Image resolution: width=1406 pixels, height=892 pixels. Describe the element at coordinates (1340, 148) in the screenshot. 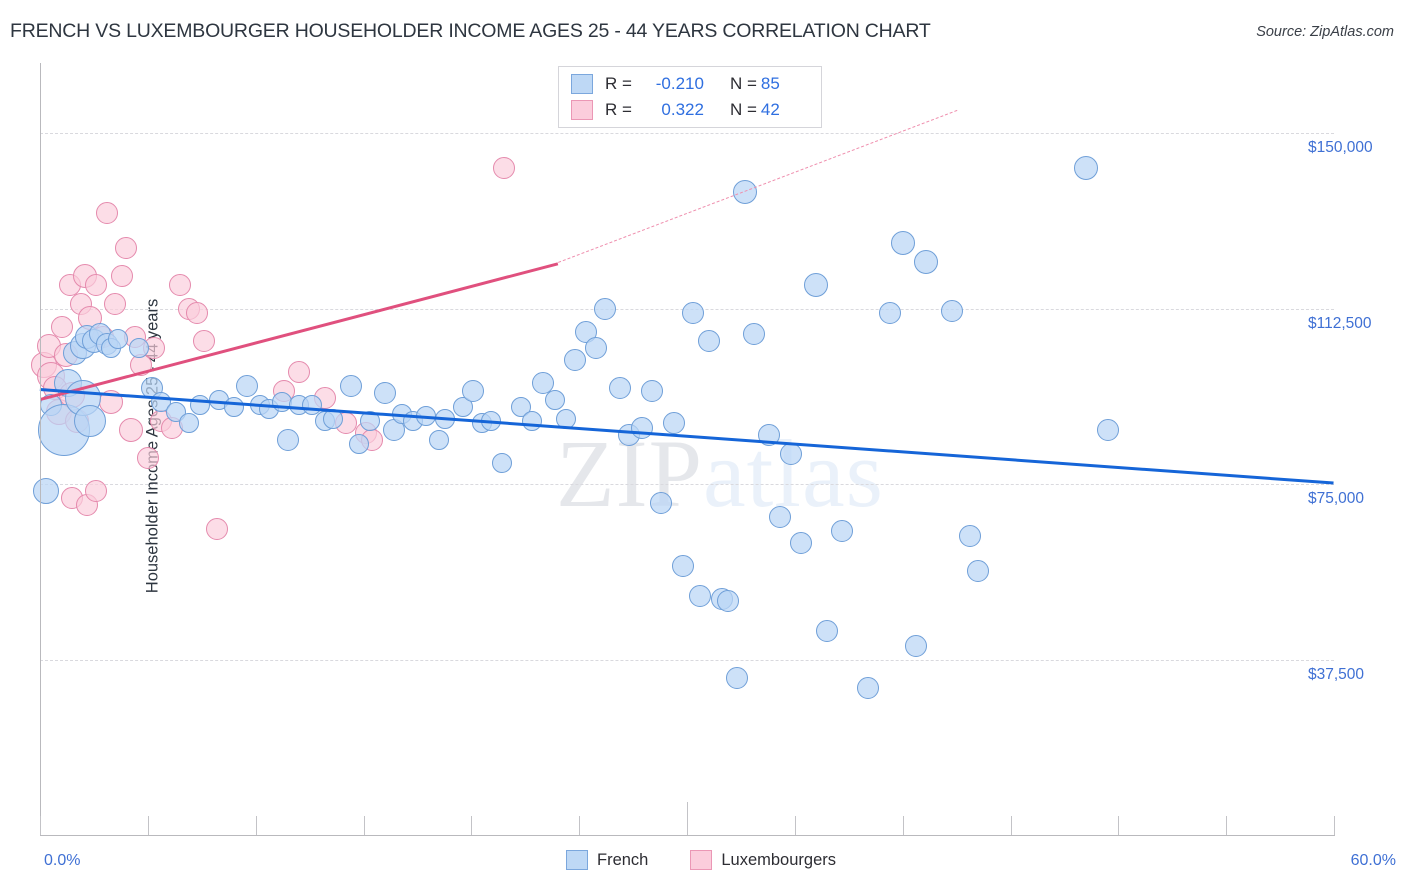

I see `y-axis-tick-label: $150,000` at that location.